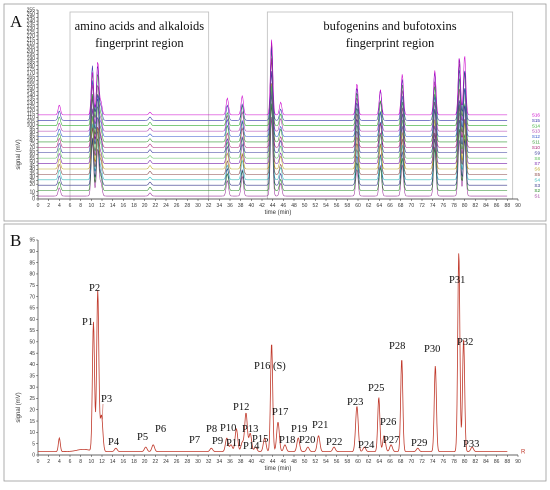  What do you see at coordinates (31, 118) in the screenshot?
I see `panel-a-y-tick-label: 110` at bounding box center [31, 118].